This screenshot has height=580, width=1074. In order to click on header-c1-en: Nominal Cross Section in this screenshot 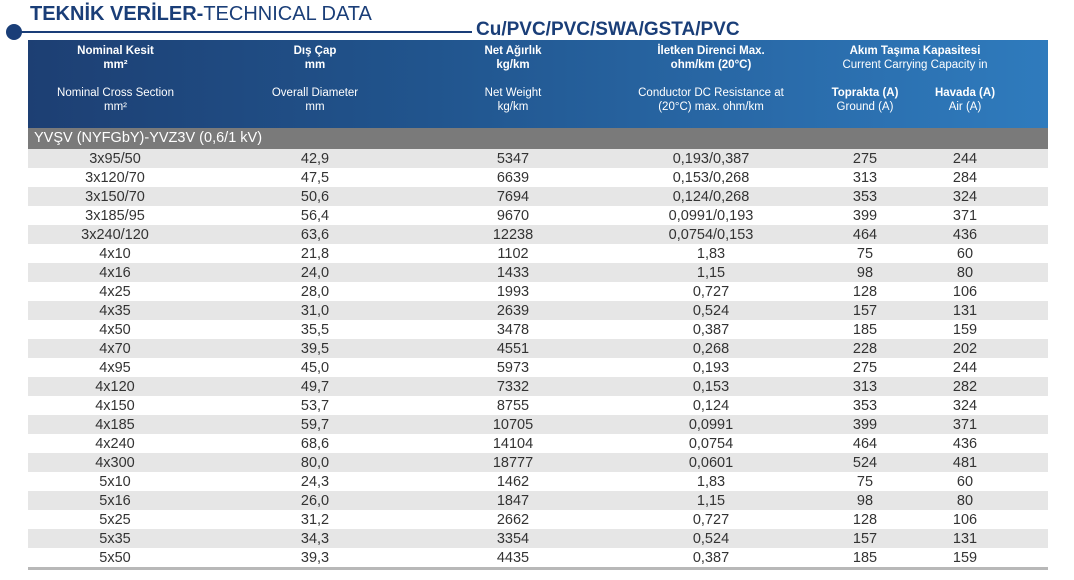, I will do `click(115, 93)`.